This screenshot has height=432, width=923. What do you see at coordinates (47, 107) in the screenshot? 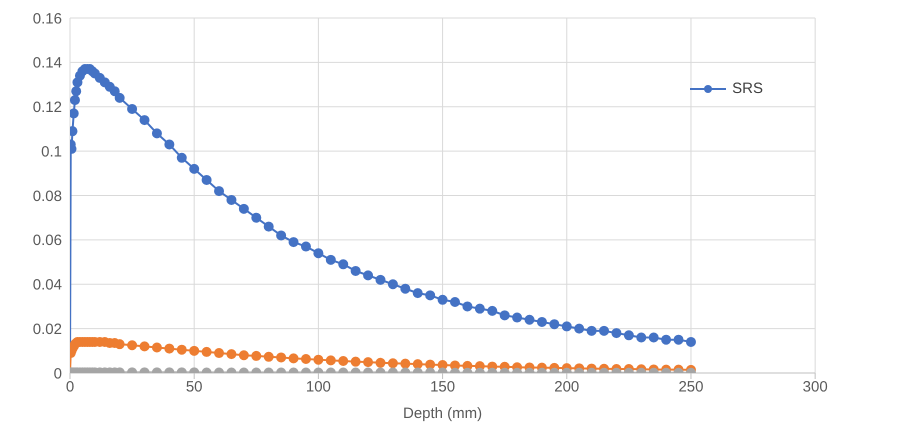
I see `y-tick-label: 0.12` at bounding box center [47, 107].